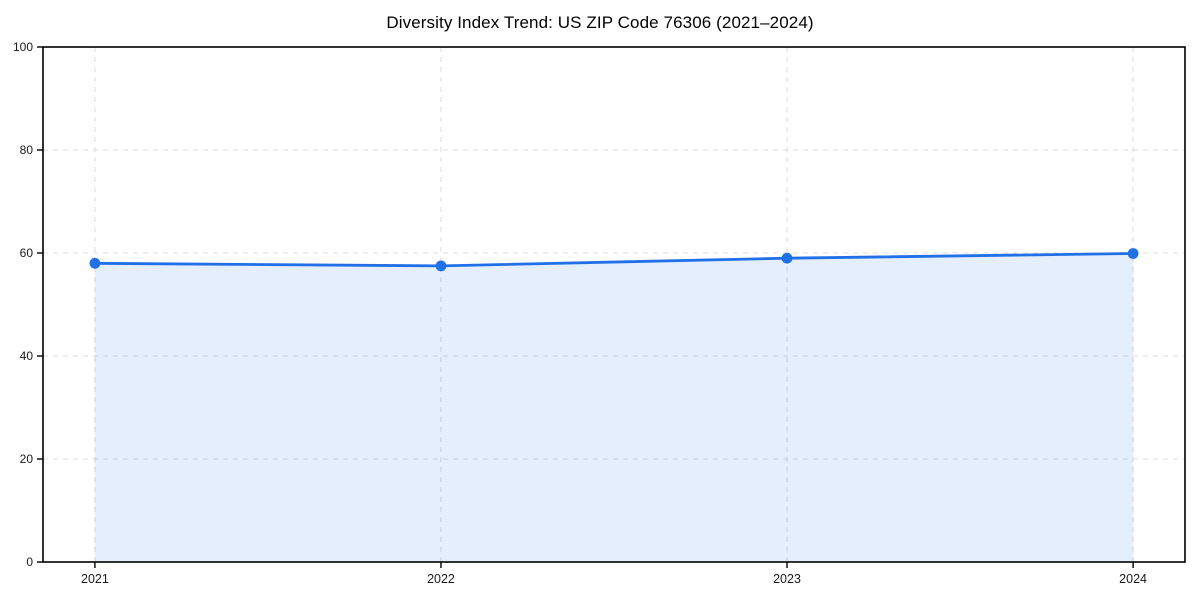  What do you see at coordinates (27, 356) in the screenshot?
I see `y-tick-label: 40` at bounding box center [27, 356].